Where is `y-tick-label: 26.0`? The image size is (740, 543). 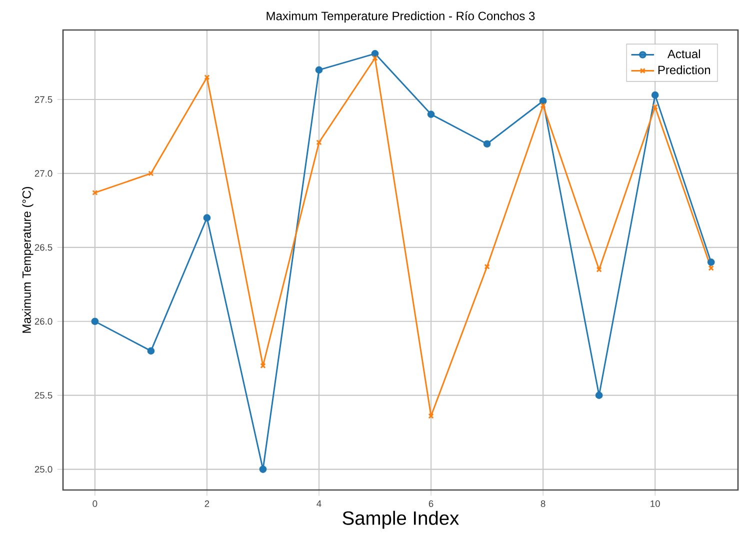
y-tick-label: 26.0 is located at coordinates (43, 321).